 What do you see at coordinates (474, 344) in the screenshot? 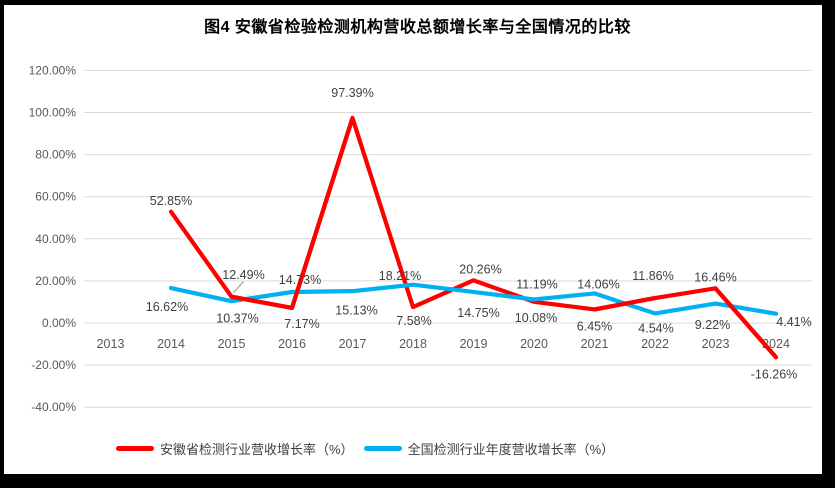
I see `x-axis-tick-label: 2019` at bounding box center [474, 344].